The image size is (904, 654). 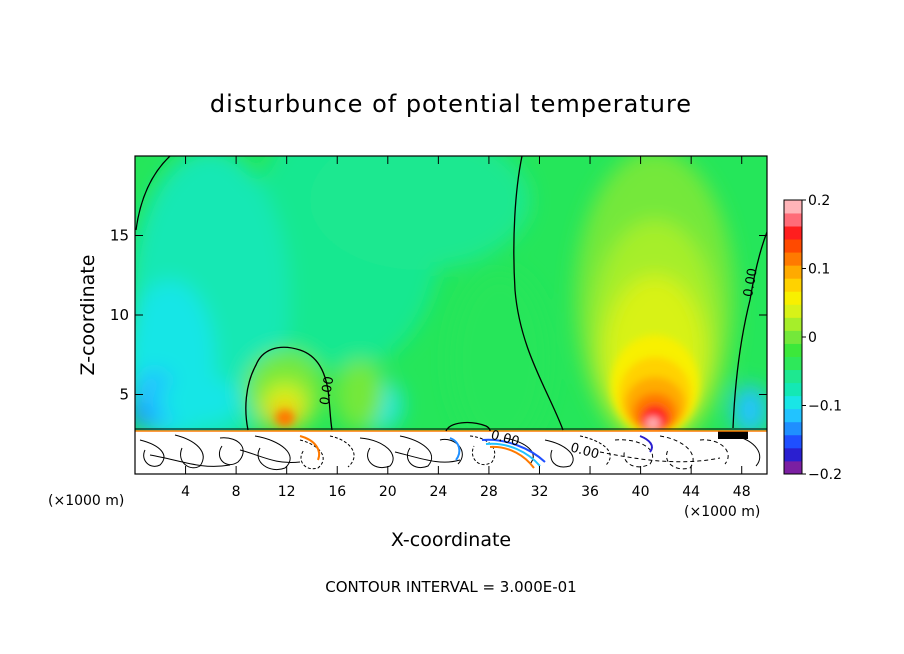 What do you see at coordinates (287, 492) in the screenshot?
I see `x-tick-label: 12` at bounding box center [287, 492].